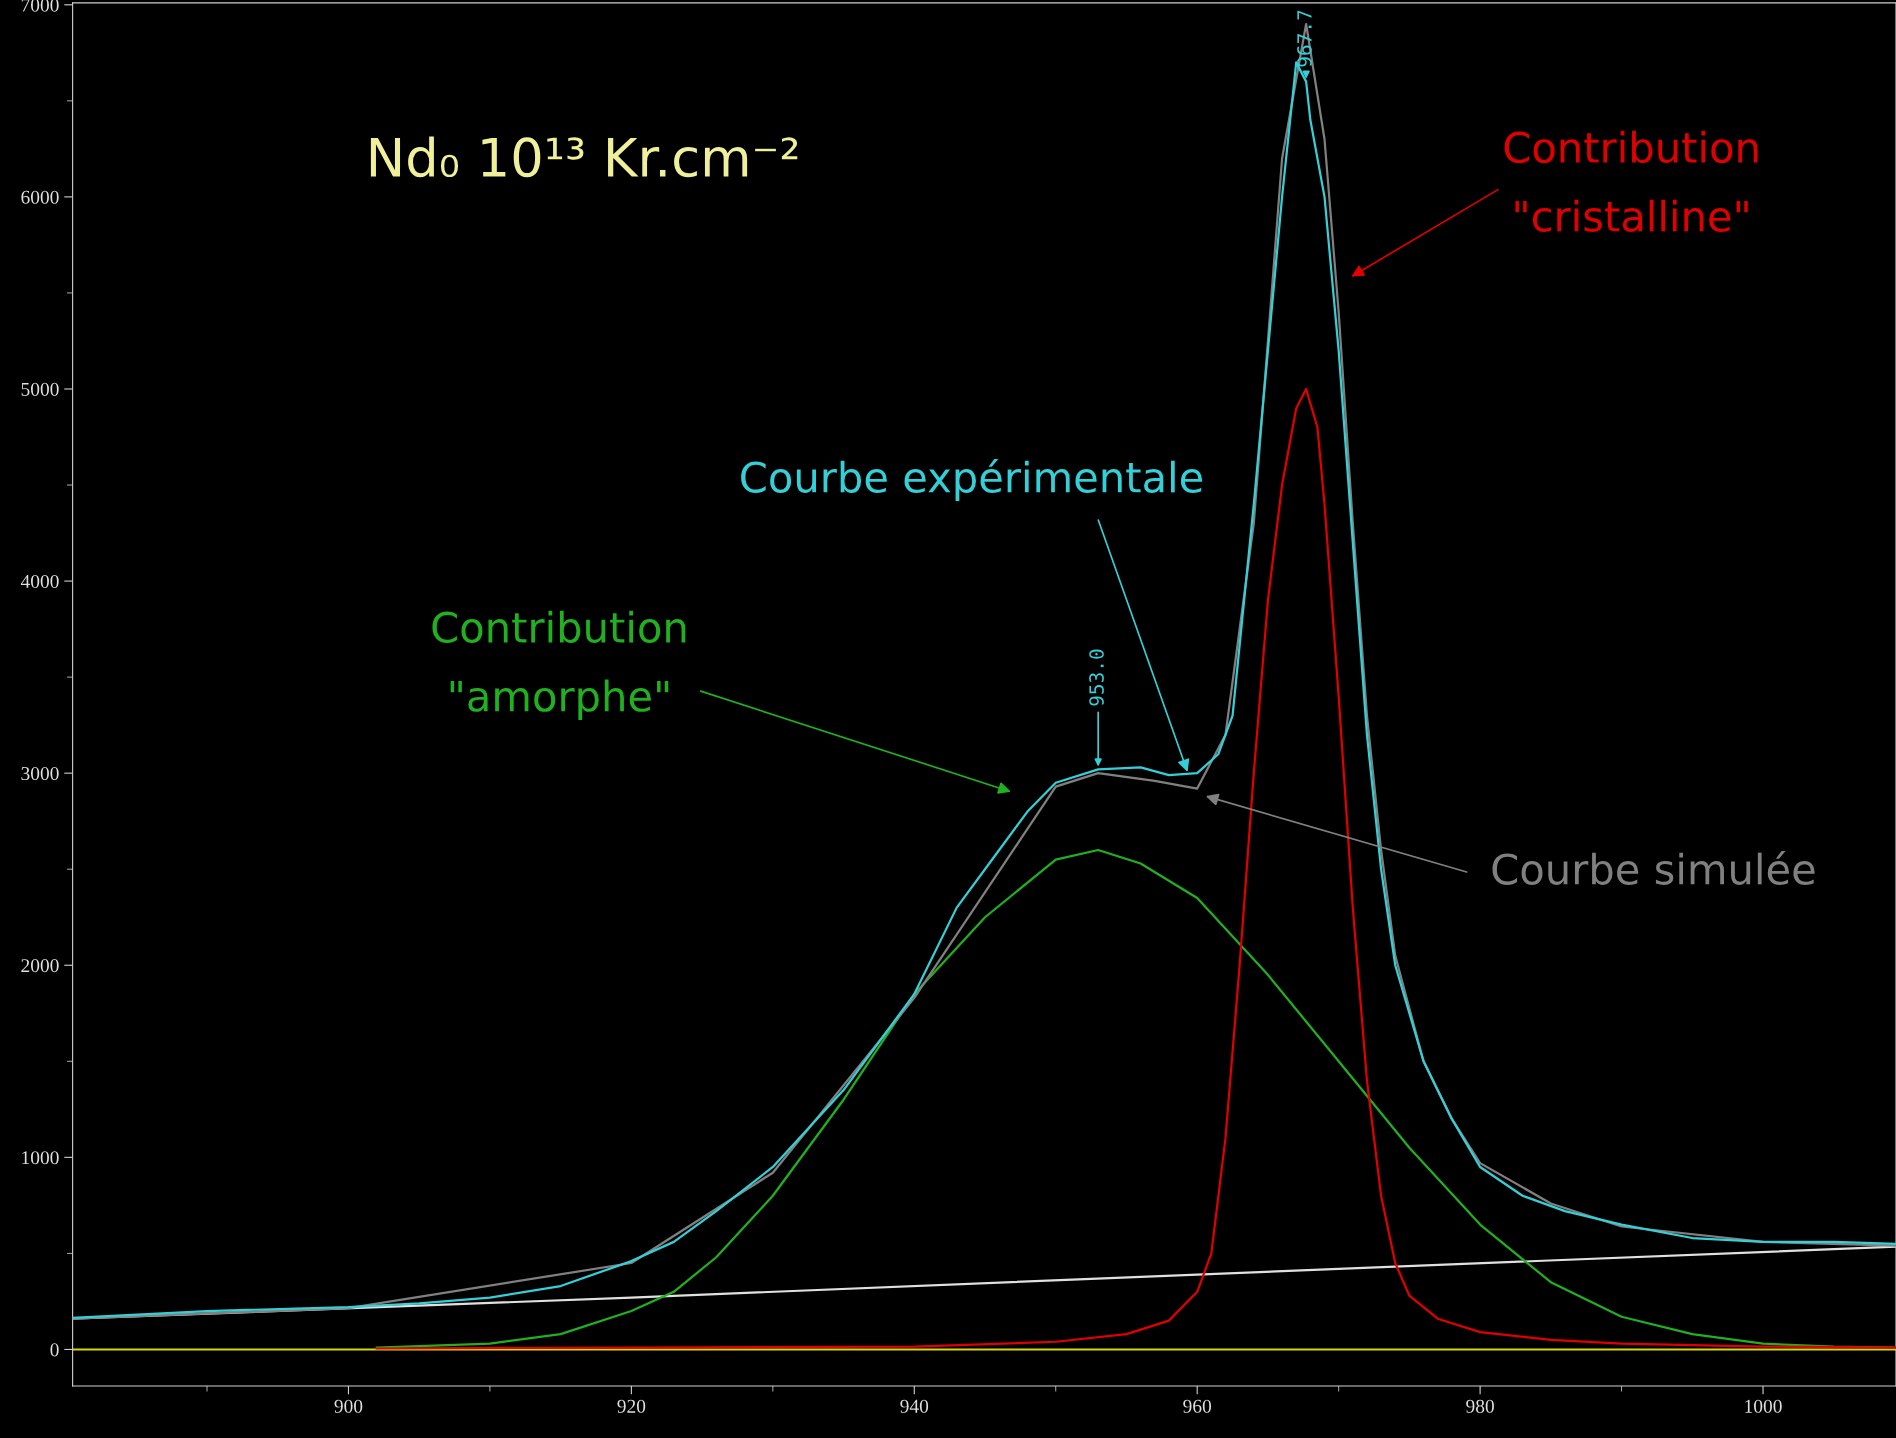  Describe the element at coordinates (1480, 1406) in the screenshot. I see `x-tick-label: 980` at that location.